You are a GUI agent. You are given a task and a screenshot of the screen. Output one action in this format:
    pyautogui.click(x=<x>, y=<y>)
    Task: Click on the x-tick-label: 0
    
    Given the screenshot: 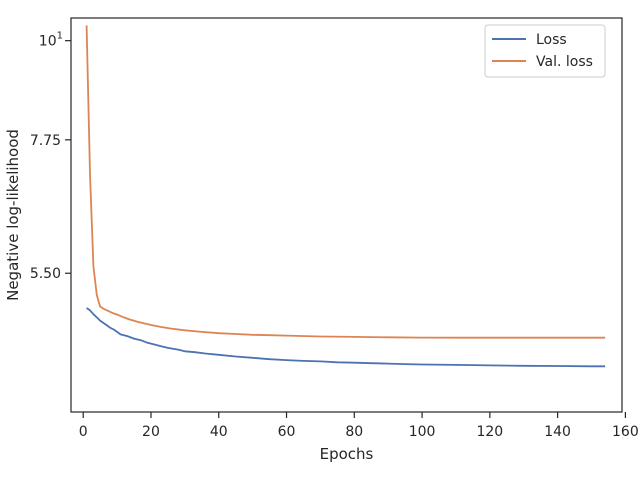 What is the action you would take?
    pyautogui.click(x=83, y=432)
    